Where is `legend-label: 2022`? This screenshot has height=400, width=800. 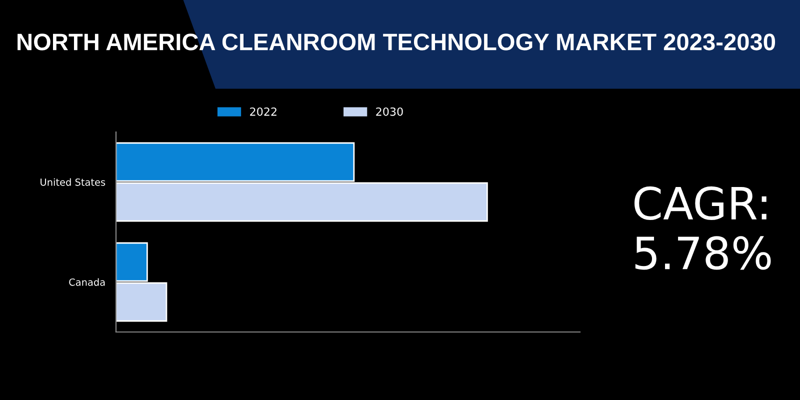 legend-label: 2022 is located at coordinates (263, 111).